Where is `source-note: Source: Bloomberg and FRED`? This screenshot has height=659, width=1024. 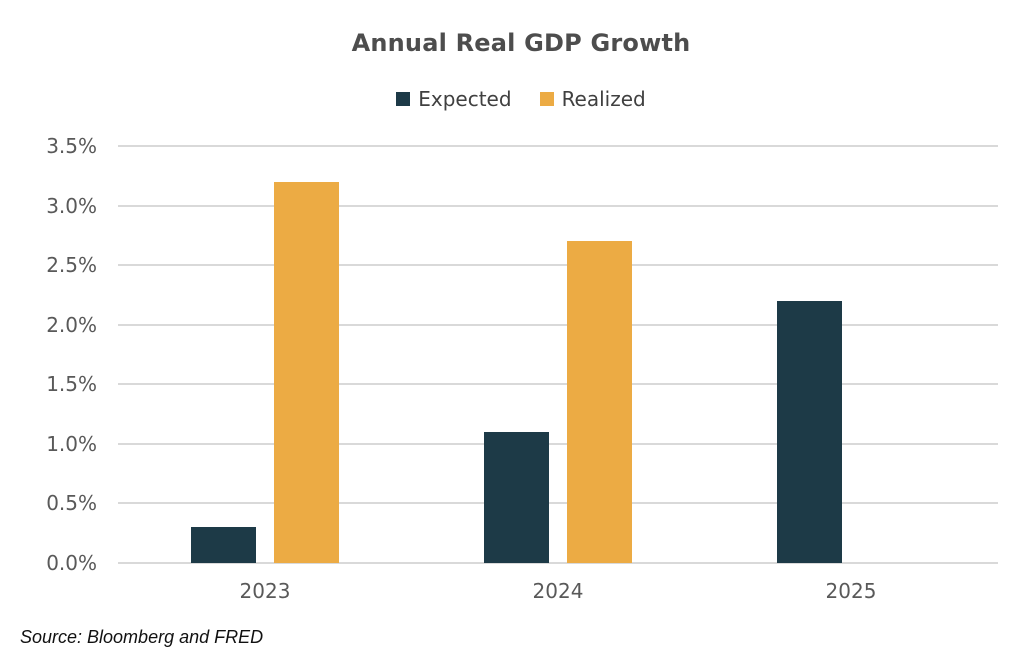 source-note: Source: Bloomberg and FRED is located at coordinates (142, 637).